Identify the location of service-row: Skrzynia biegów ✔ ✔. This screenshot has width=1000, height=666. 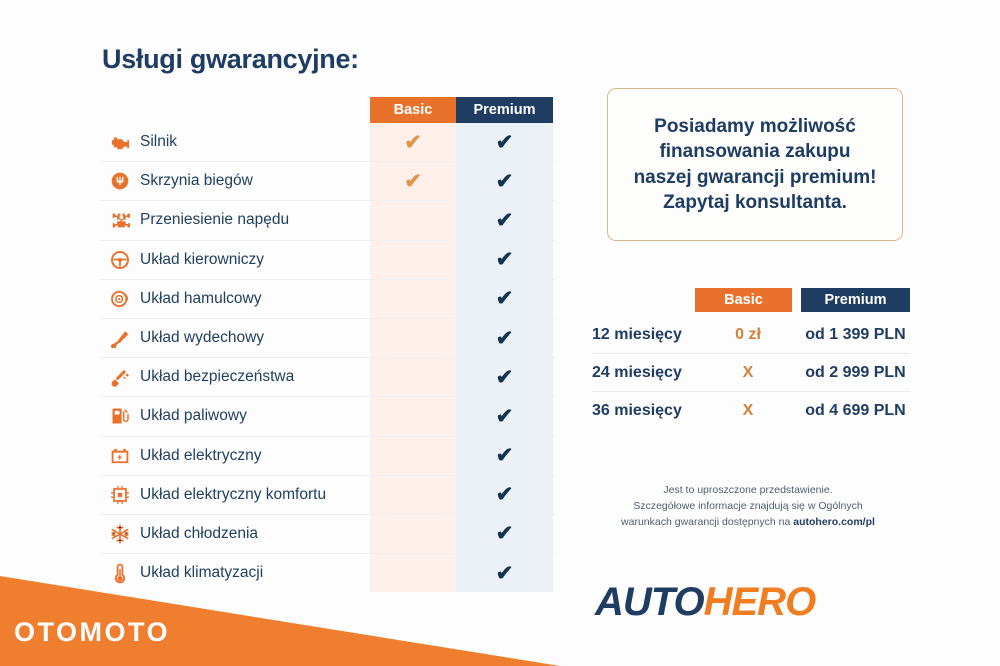
(327, 182).